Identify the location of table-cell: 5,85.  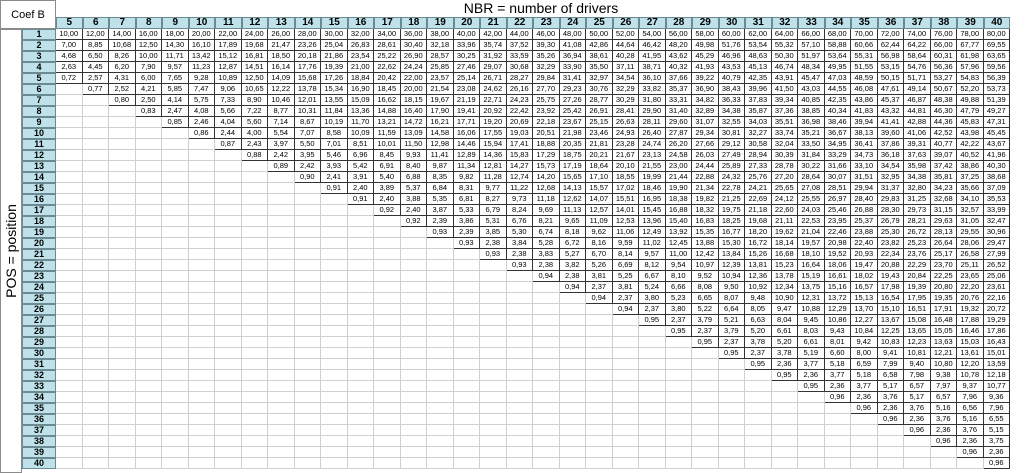
(175, 89).